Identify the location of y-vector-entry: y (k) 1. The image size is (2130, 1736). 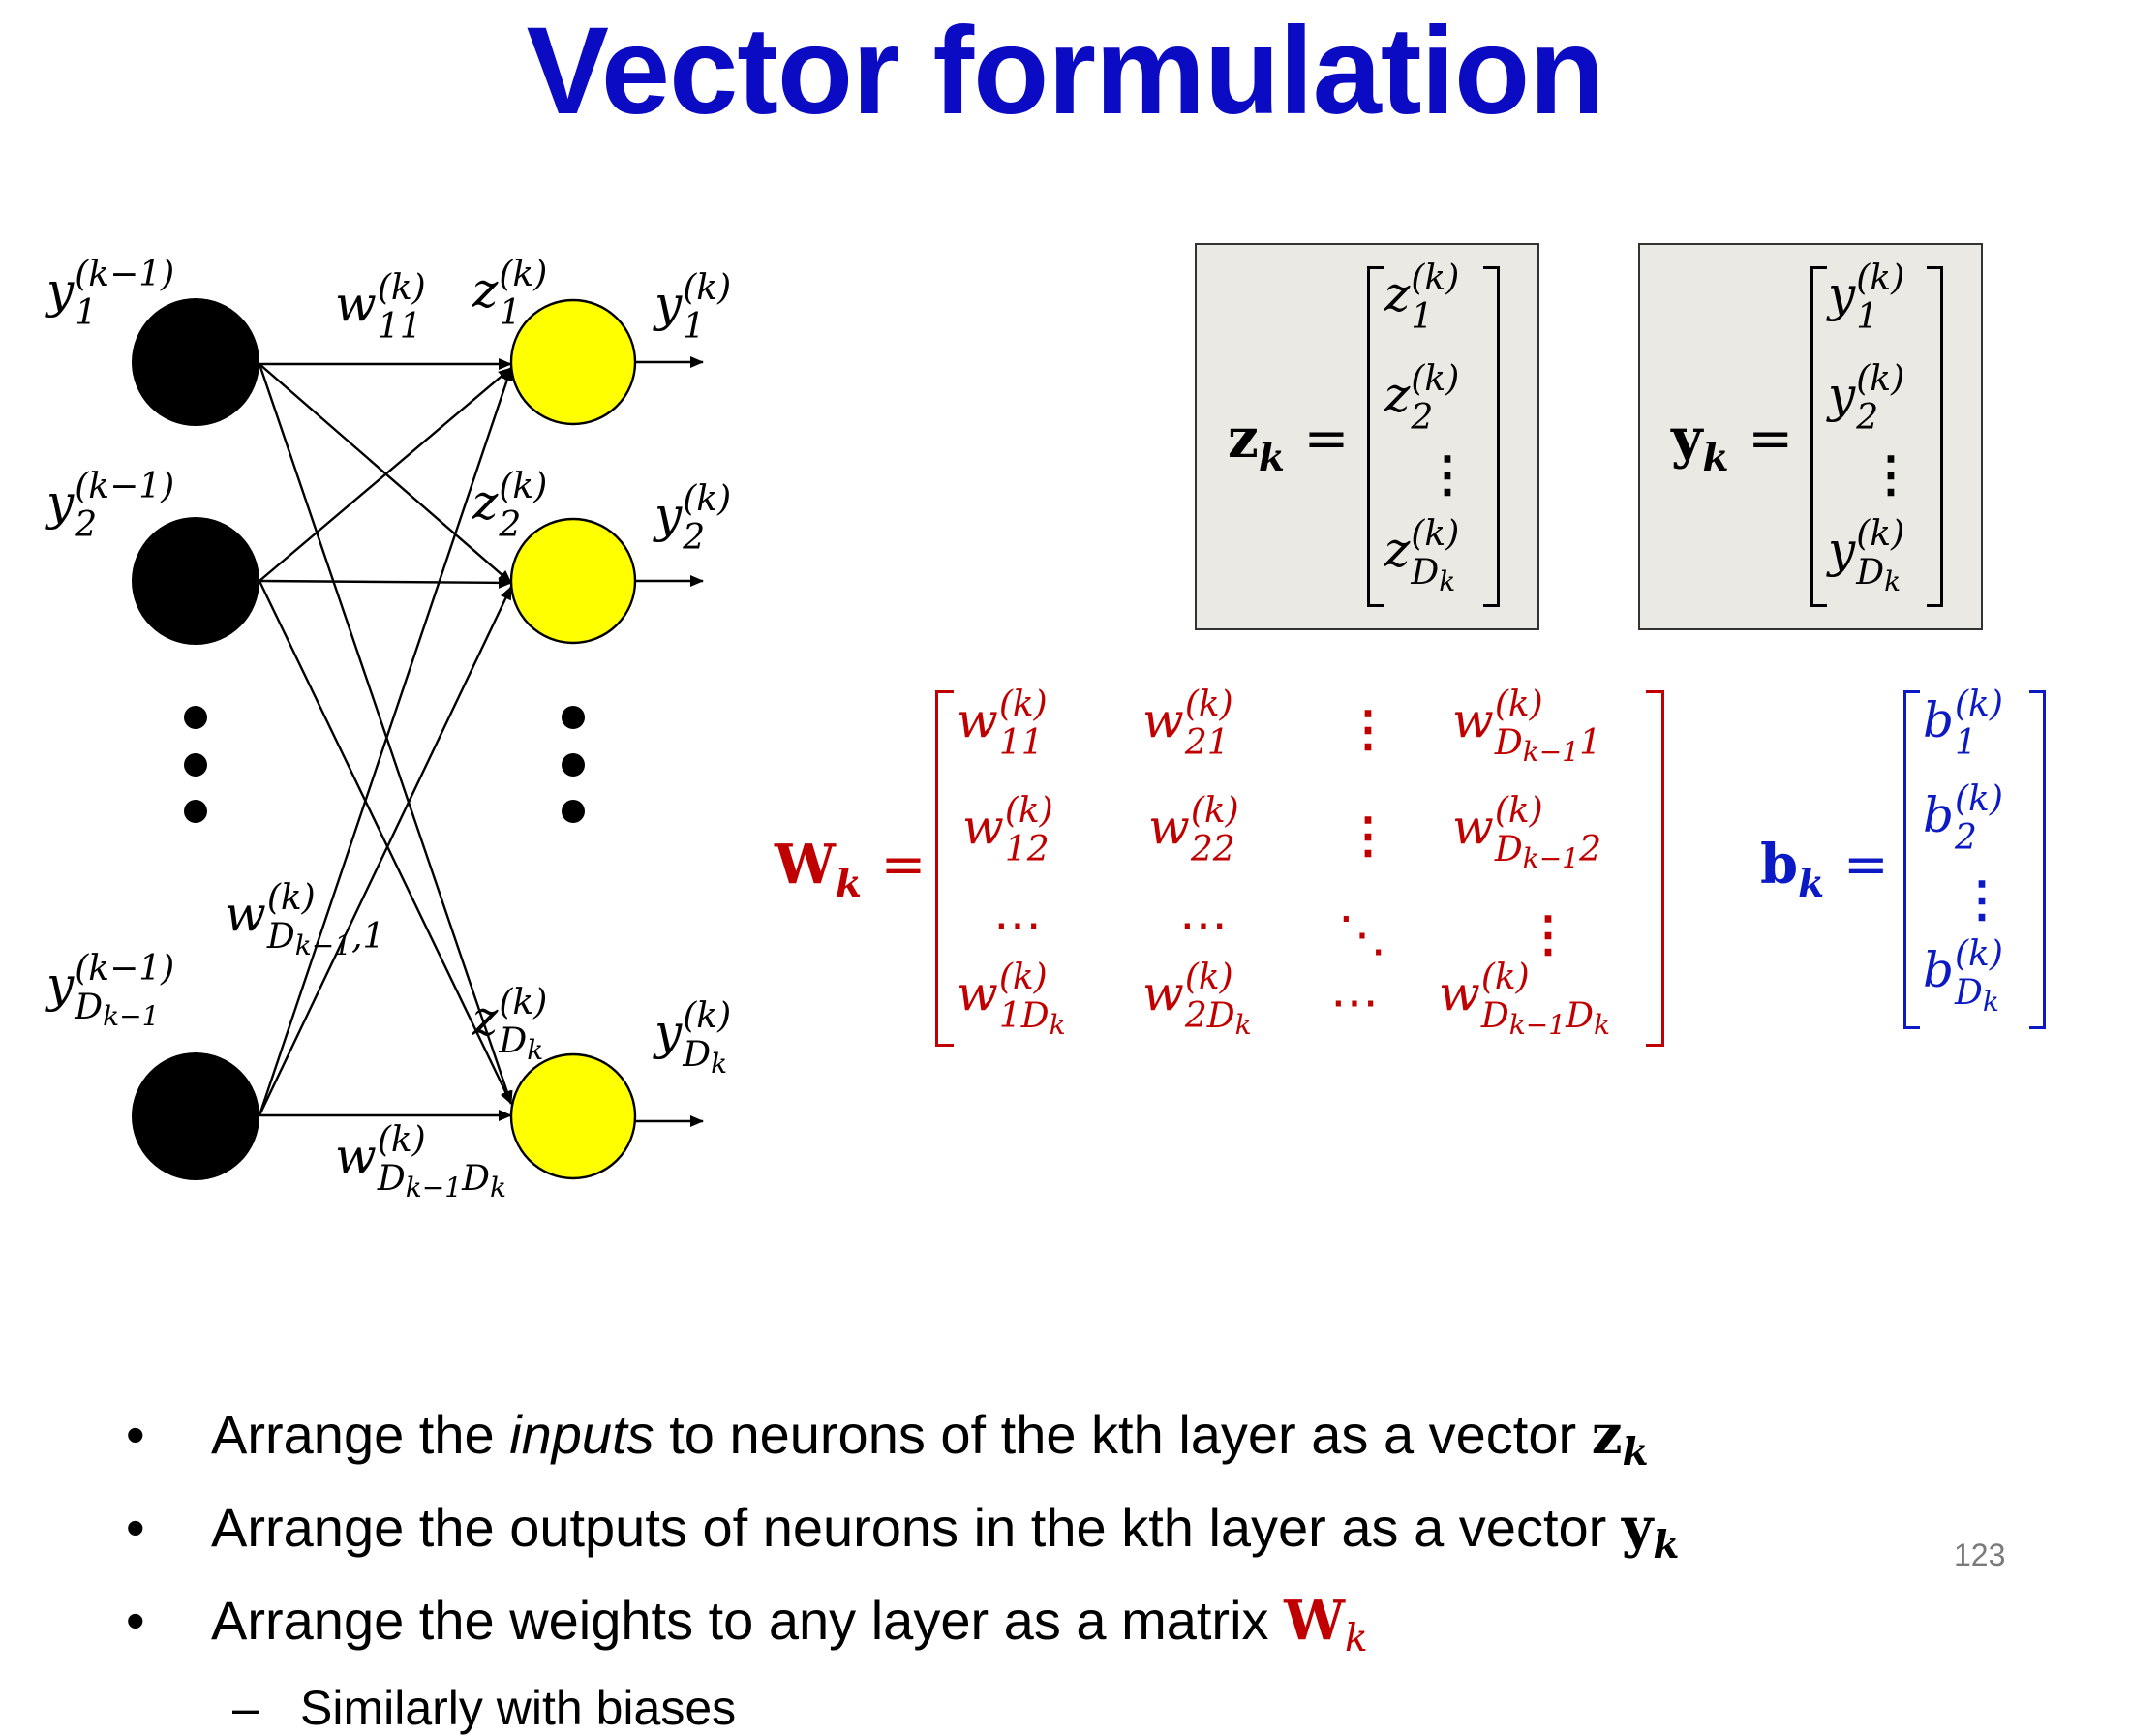
(1866, 298).